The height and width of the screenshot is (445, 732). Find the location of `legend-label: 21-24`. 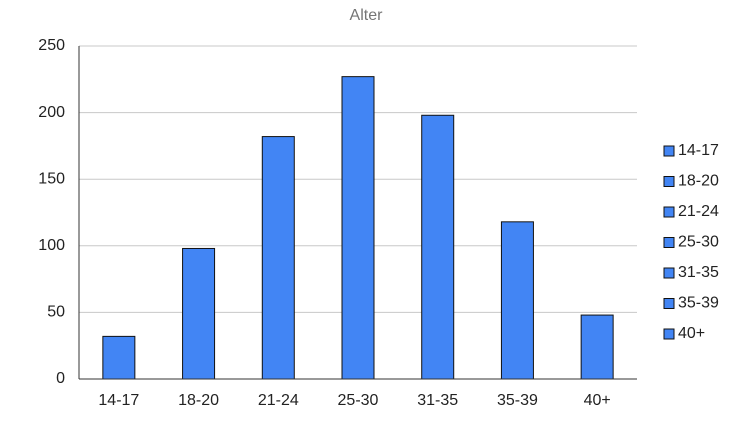

legend-label: 21-24 is located at coordinates (698, 211).